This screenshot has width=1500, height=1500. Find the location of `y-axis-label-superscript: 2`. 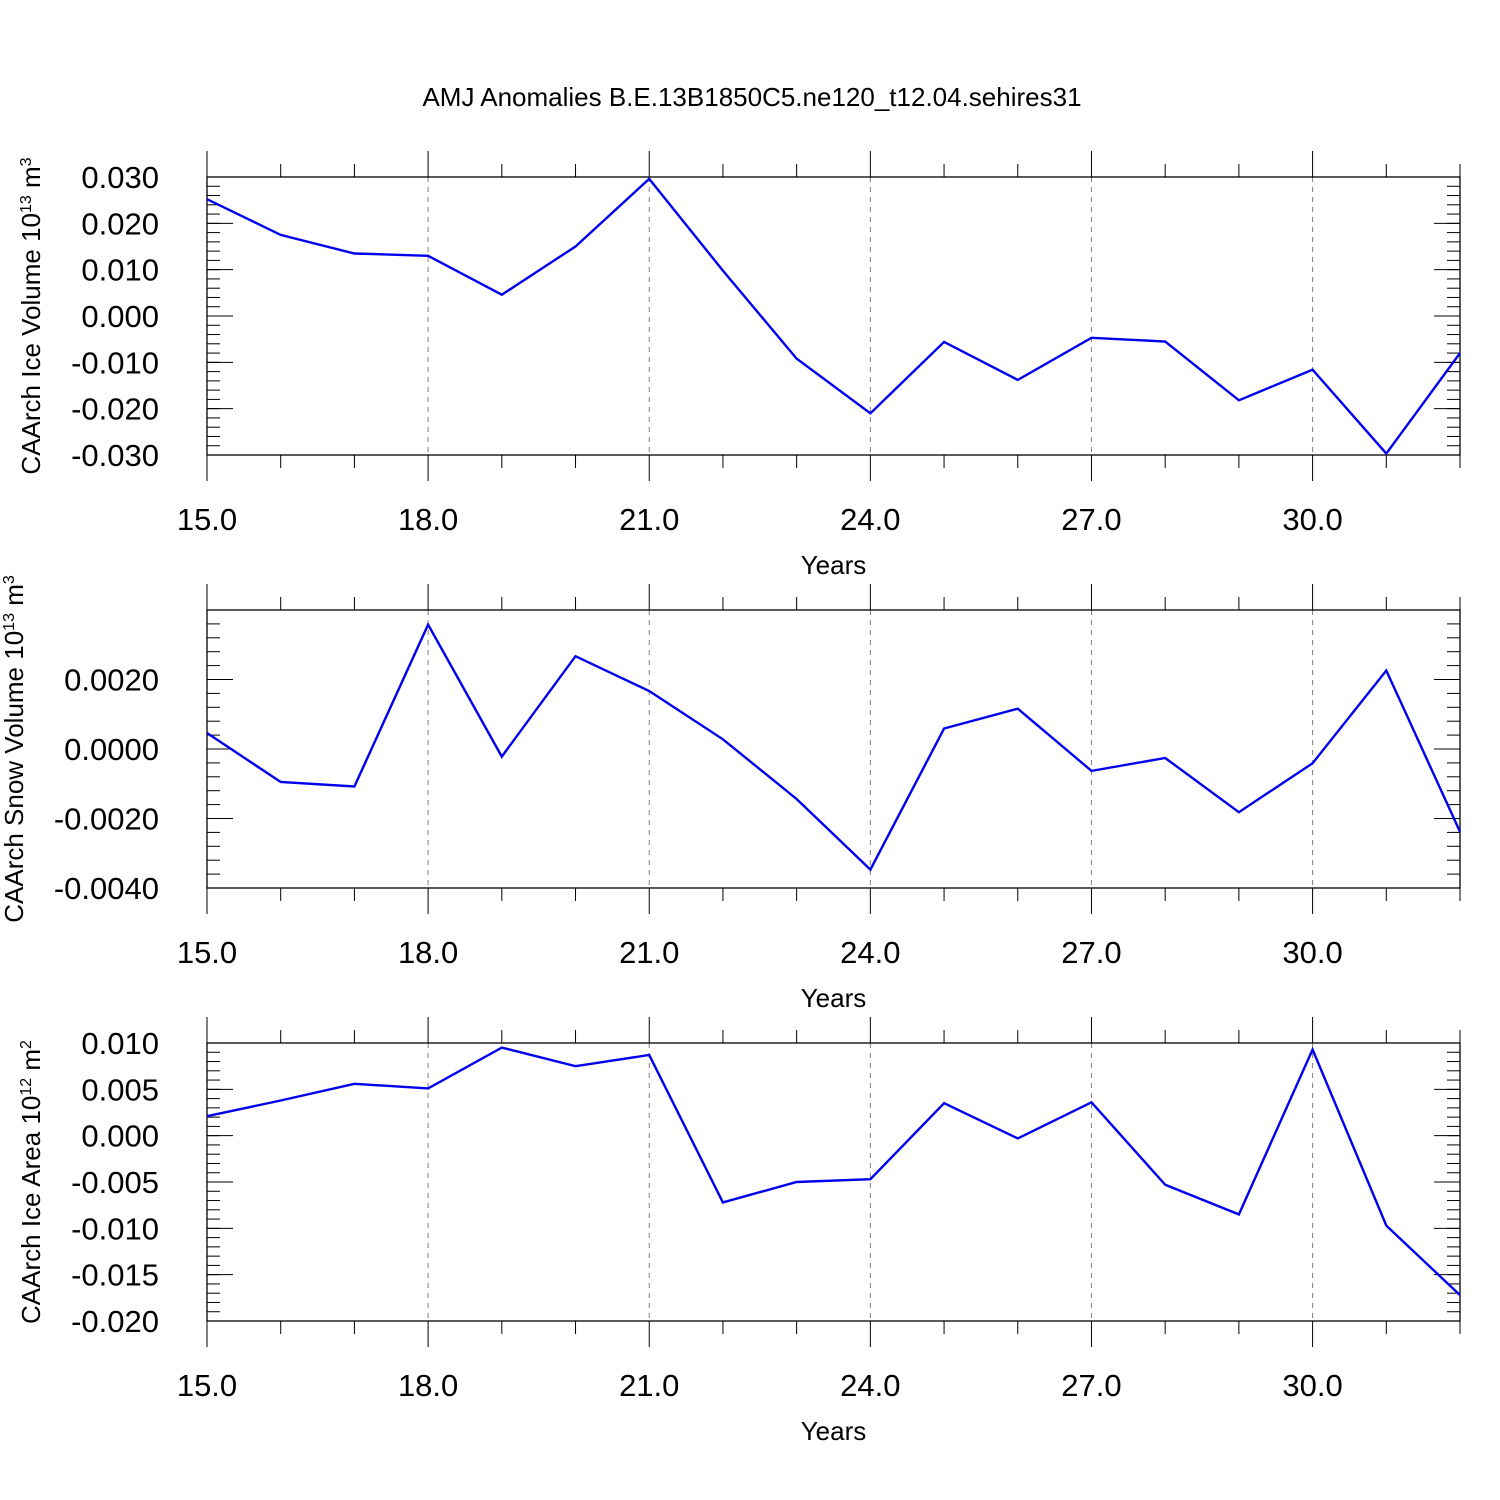

y-axis-label-superscript: 2 is located at coordinates (26, 1044).